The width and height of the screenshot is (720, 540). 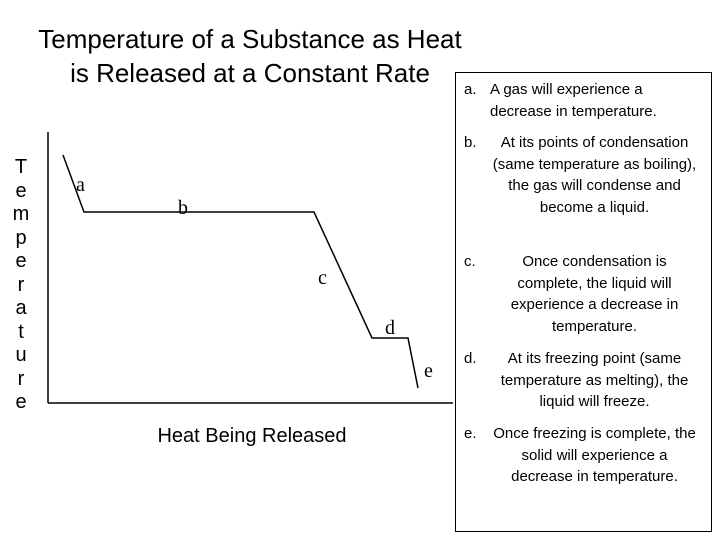 I want to click on y-axis-label-letter: m, so click(x=21, y=214).